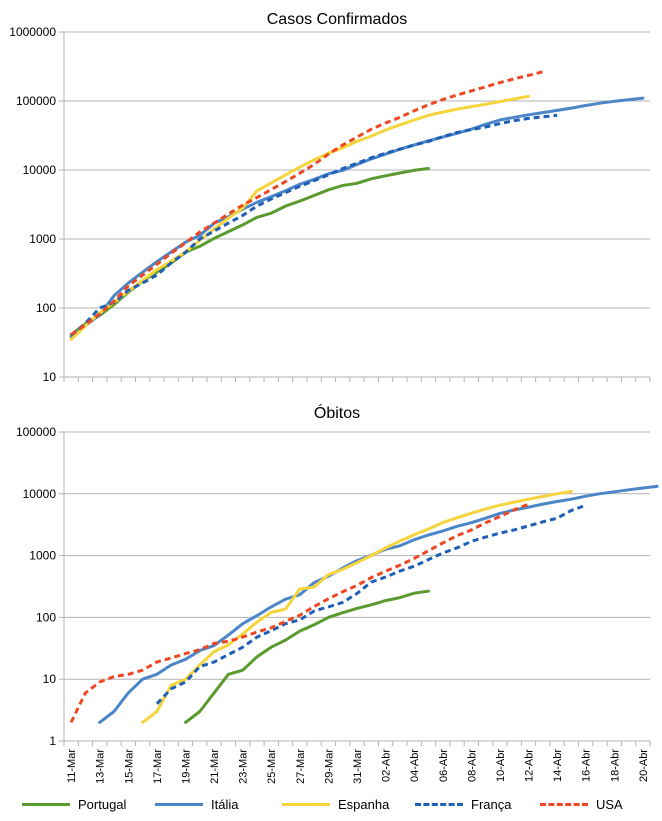  Describe the element at coordinates (46, 804) in the screenshot. I see `legend-swatch-portugal` at that location.